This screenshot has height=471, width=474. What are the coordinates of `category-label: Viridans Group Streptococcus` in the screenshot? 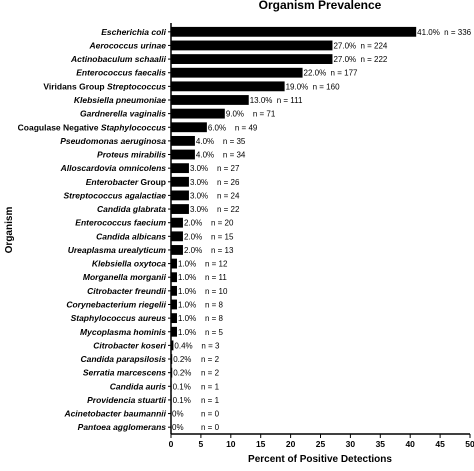 It's located at (104, 86).